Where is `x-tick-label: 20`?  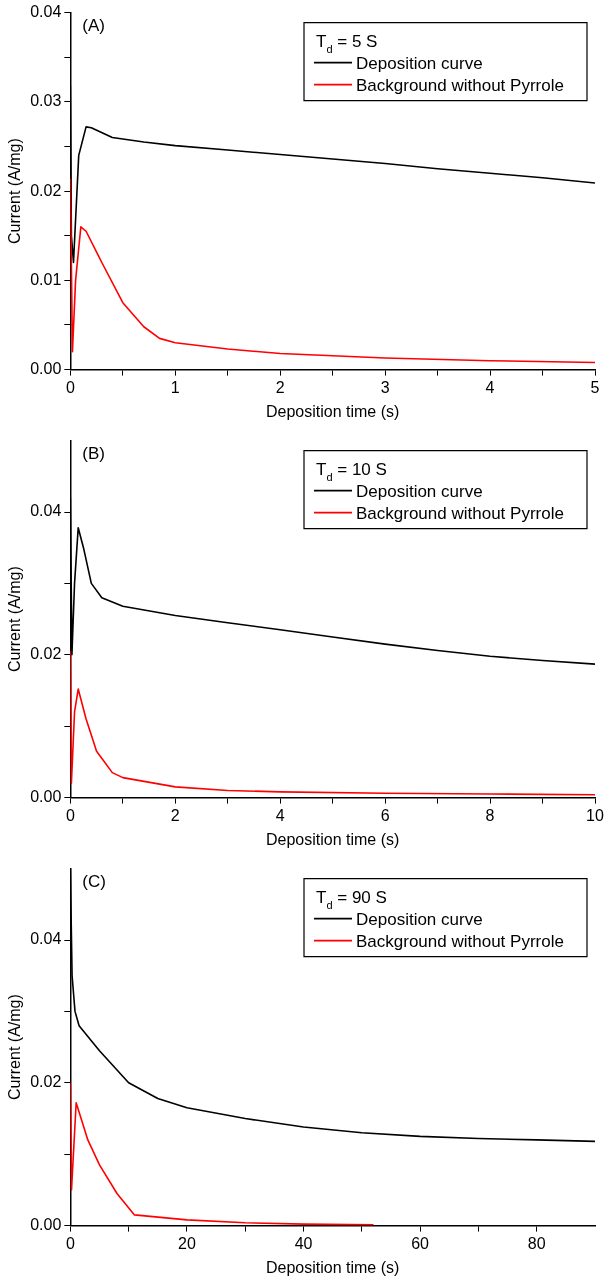
x-tick-label: 20 is located at coordinates (187, 1243).